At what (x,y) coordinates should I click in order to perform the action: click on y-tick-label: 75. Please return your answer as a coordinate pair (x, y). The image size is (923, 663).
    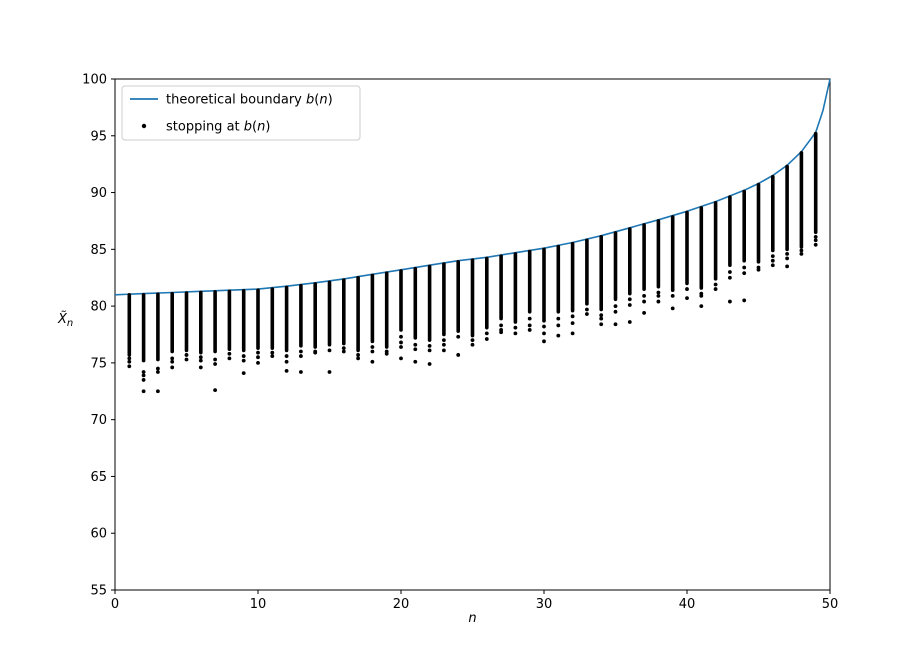
    Looking at the image, I should click on (98, 363).